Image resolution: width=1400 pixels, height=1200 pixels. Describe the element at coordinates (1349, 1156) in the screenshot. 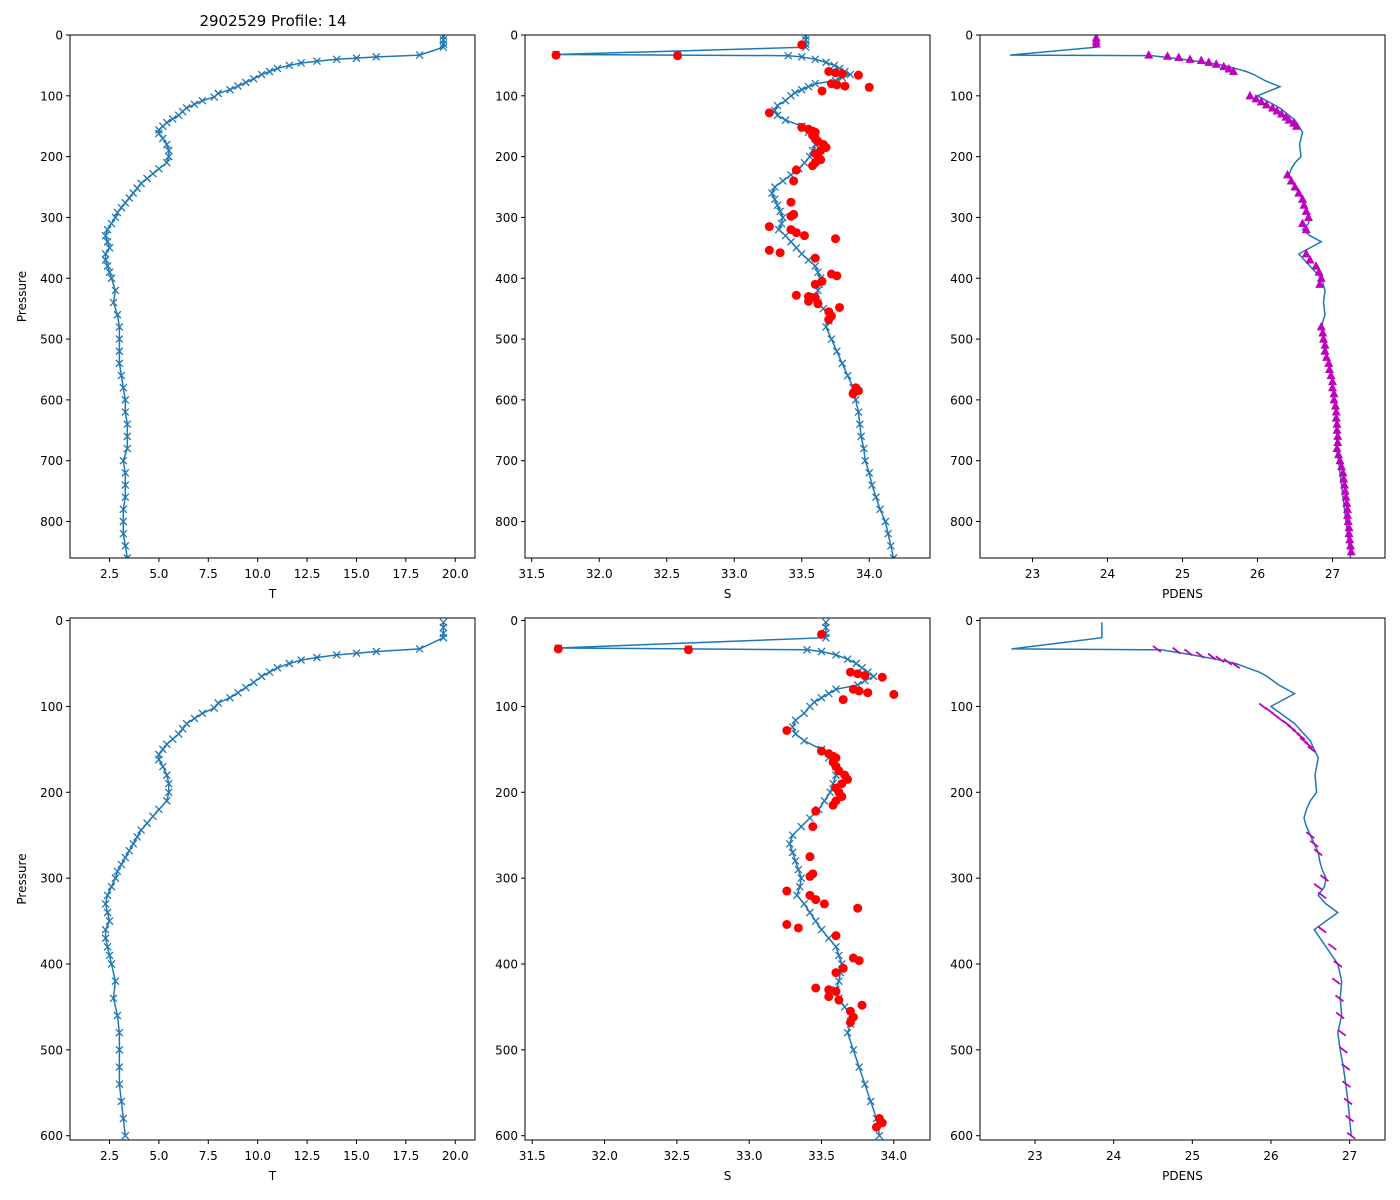

I see `x-tick-label: 27` at that location.